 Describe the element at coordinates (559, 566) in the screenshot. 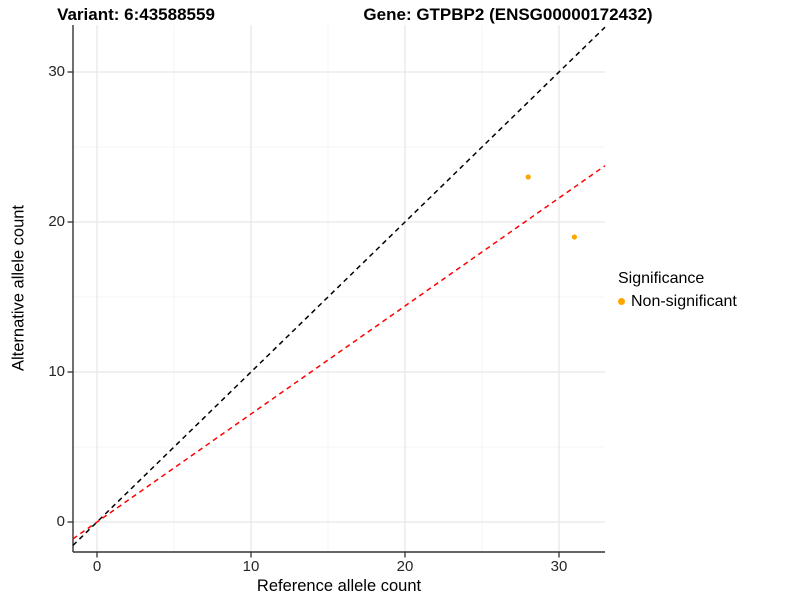

I see `x-tick-label: 30` at that location.